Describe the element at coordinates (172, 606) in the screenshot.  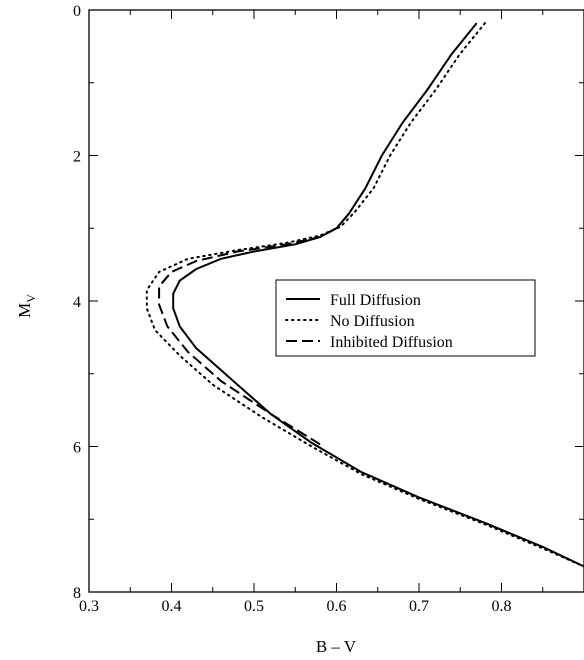
I see `x-tick-label: 0.4` at that location.